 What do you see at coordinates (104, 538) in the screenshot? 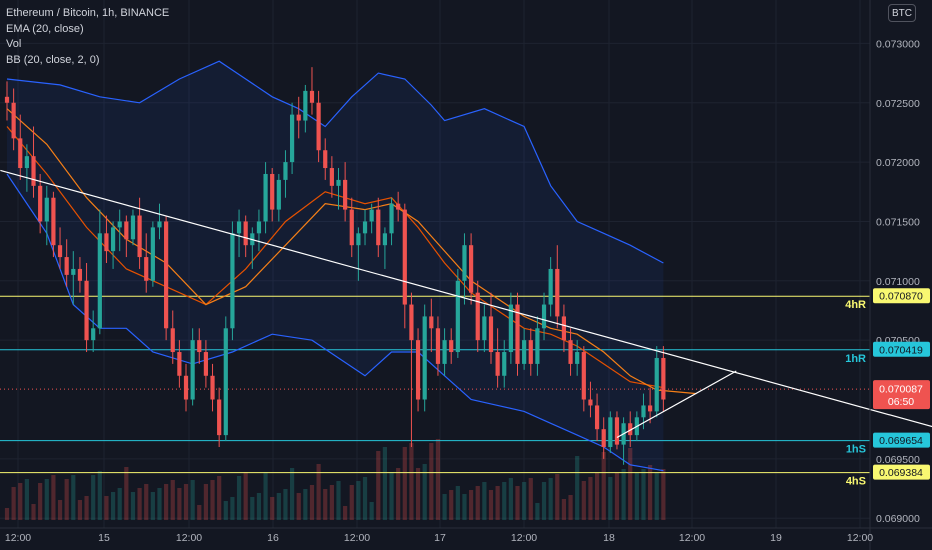
I see `time-tick-label: 15` at bounding box center [104, 538].